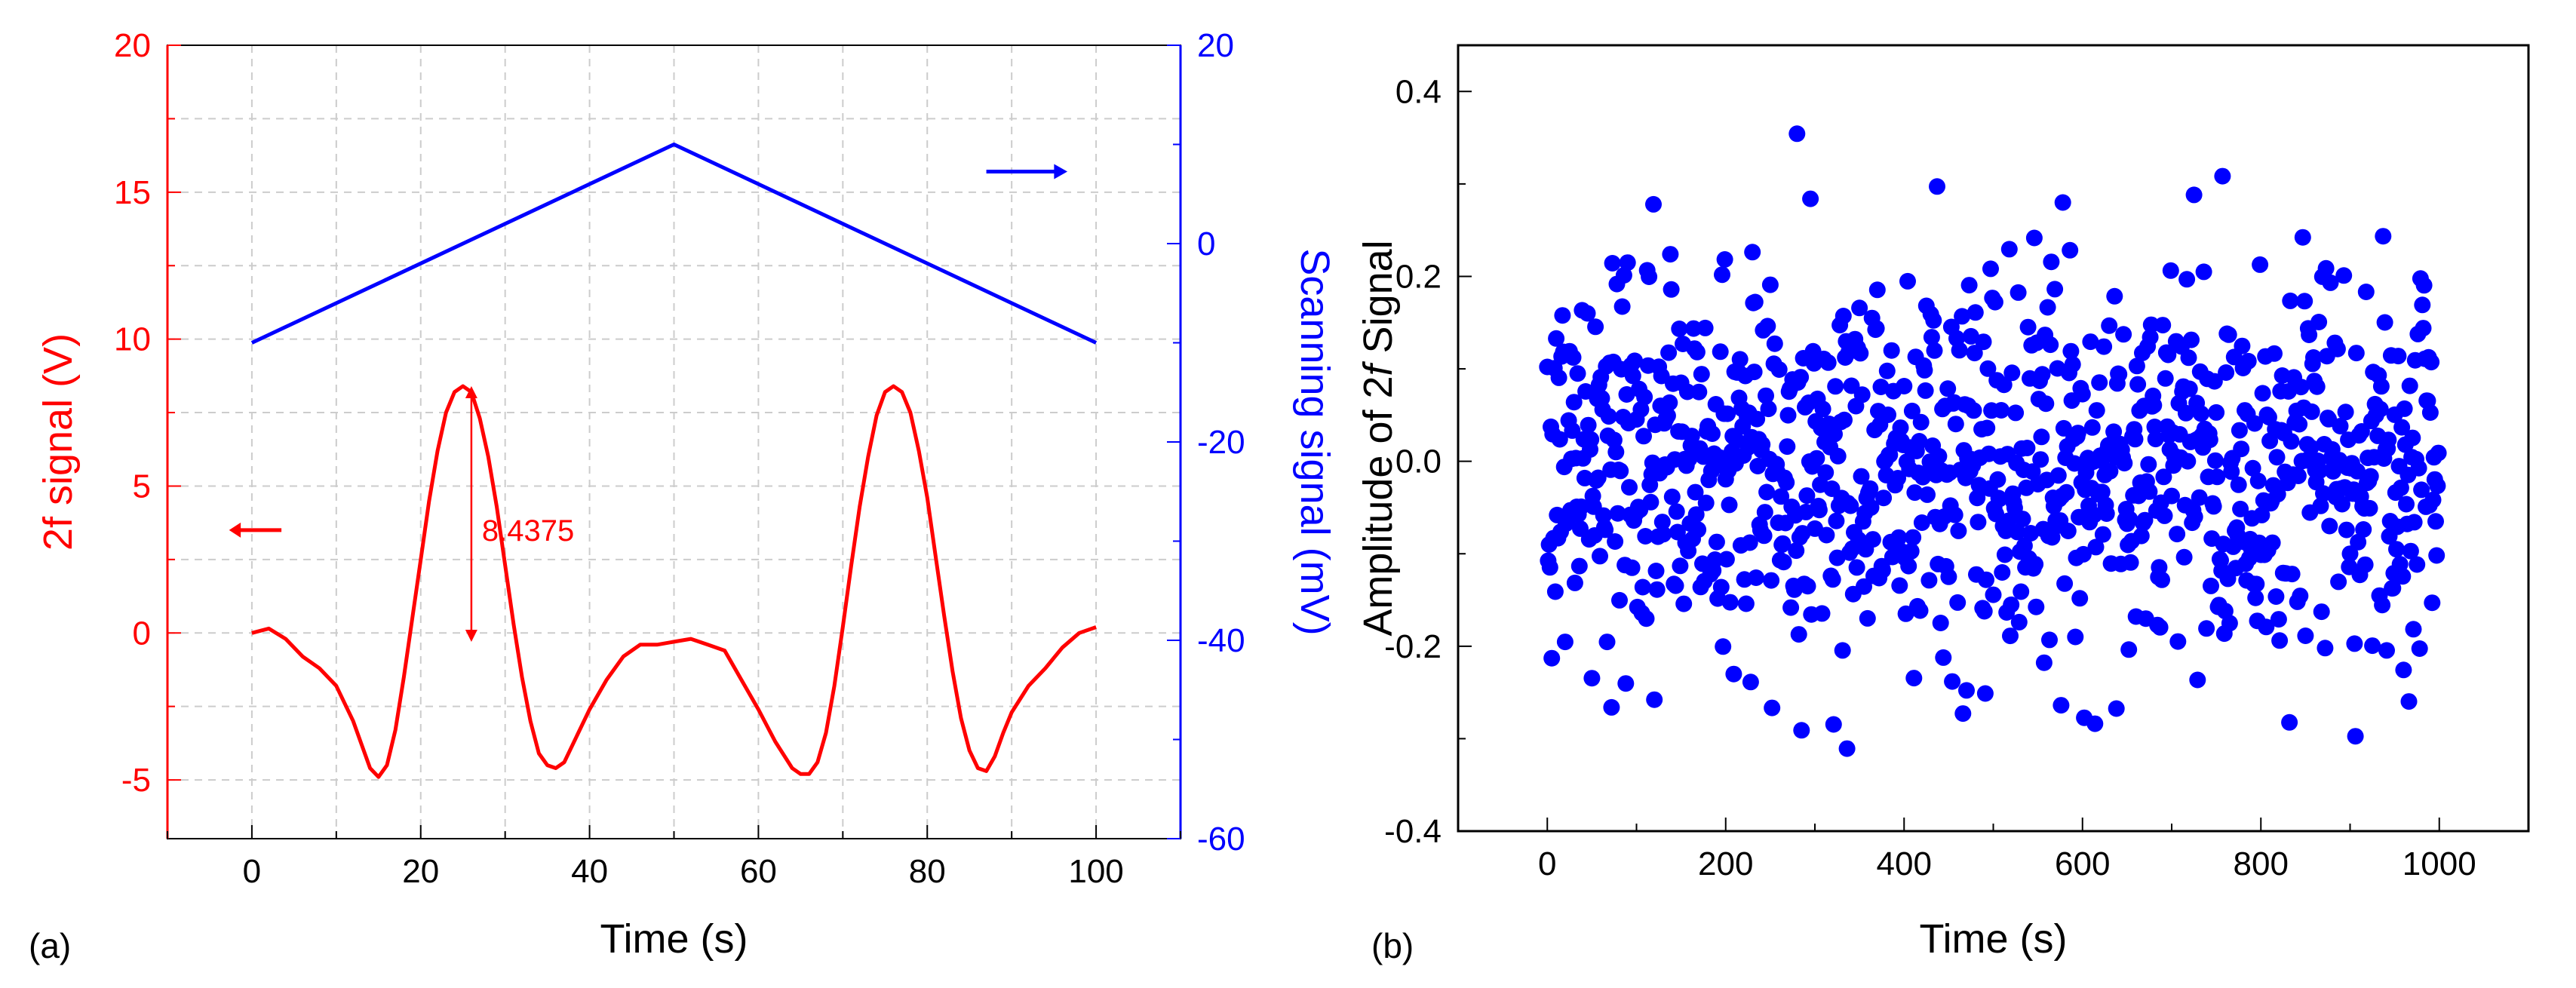  Describe the element at coordinates (1392, 945) in the screenshot. I see `panel-label-b: (b)` at that location.